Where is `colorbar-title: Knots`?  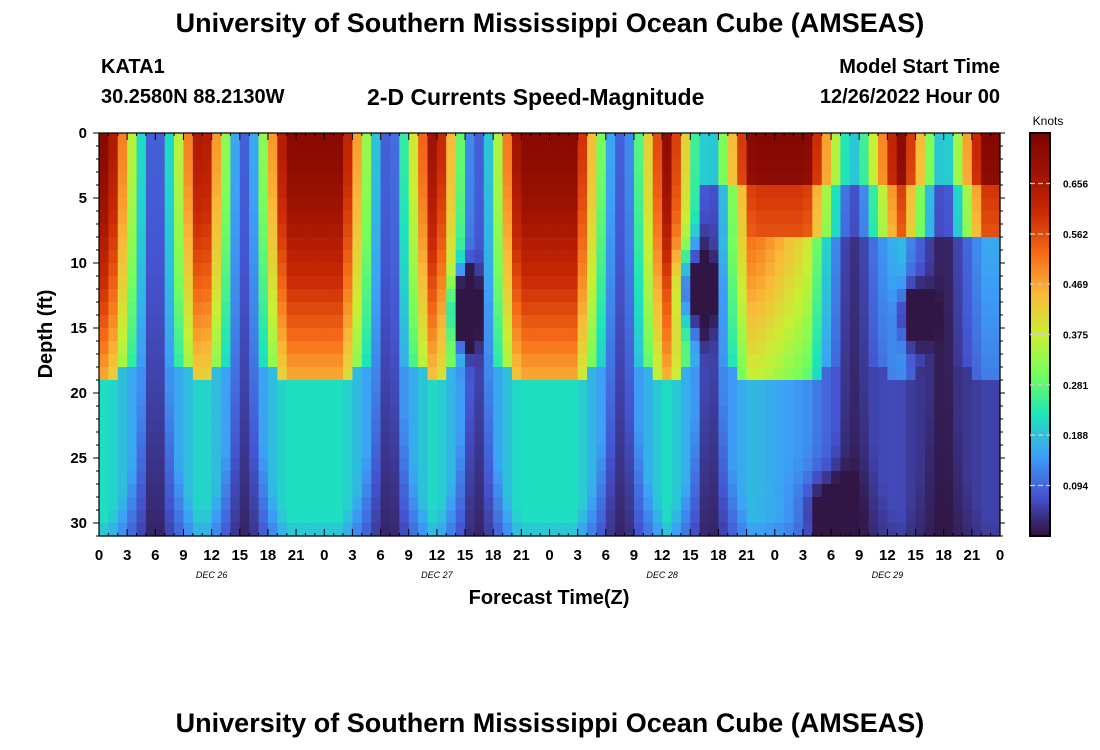 colorbar-title: Knots is located at coordinates (1048, 121).